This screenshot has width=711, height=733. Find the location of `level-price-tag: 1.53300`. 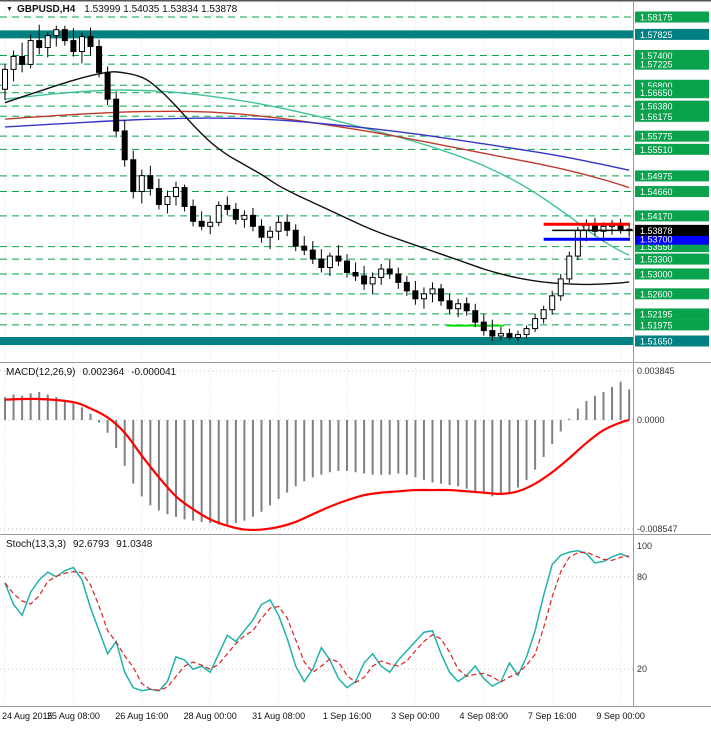

level-price-tag: 1.53300 is located at coordinates (672, 259).